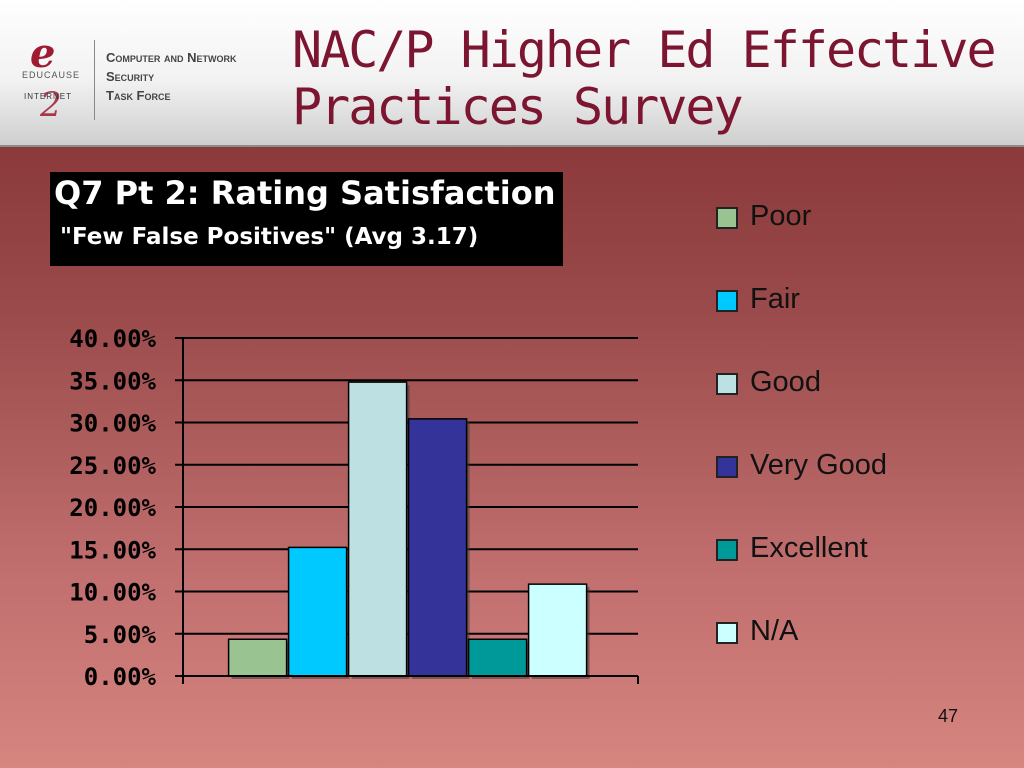 The height and width of the screenshot is (768, 1024). Describe the element at coordinates (809, 548) in the screenshot. I see `legend-label: Excellent` at that location.